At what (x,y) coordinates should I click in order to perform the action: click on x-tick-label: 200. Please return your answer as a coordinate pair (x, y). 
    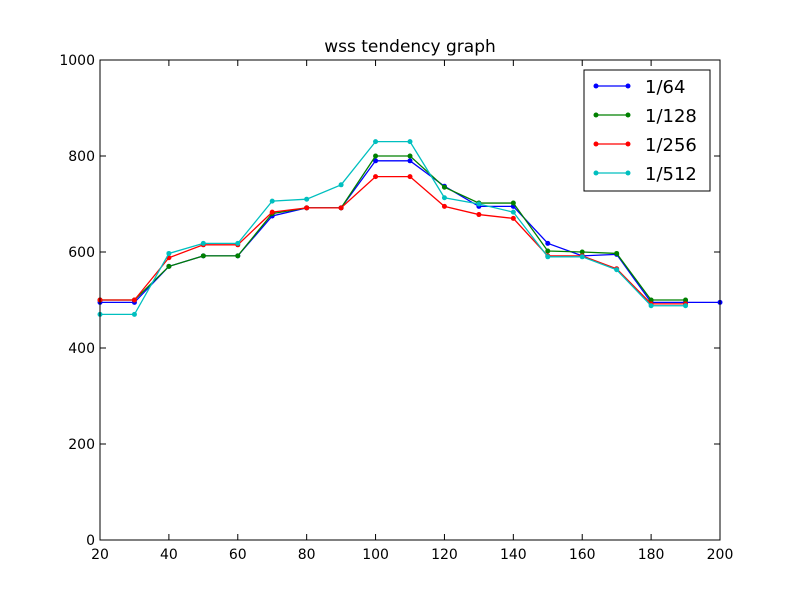
    Looking at the image, I should click on (720, 555).